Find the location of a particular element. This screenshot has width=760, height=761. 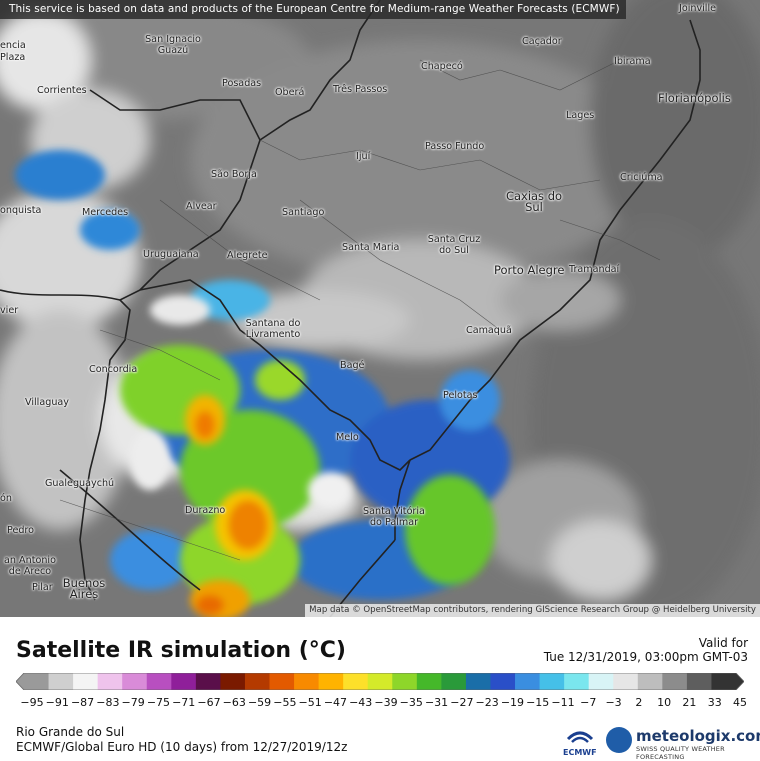

city-label: Santana do Livramento is located at coordinates (273, 329).